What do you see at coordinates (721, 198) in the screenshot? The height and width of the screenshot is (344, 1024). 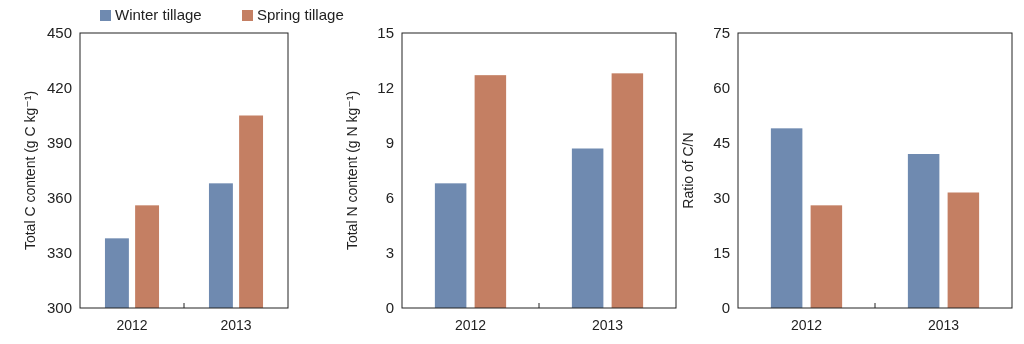 I see `y-tick-label: 30` at bounding box center [721, 198].